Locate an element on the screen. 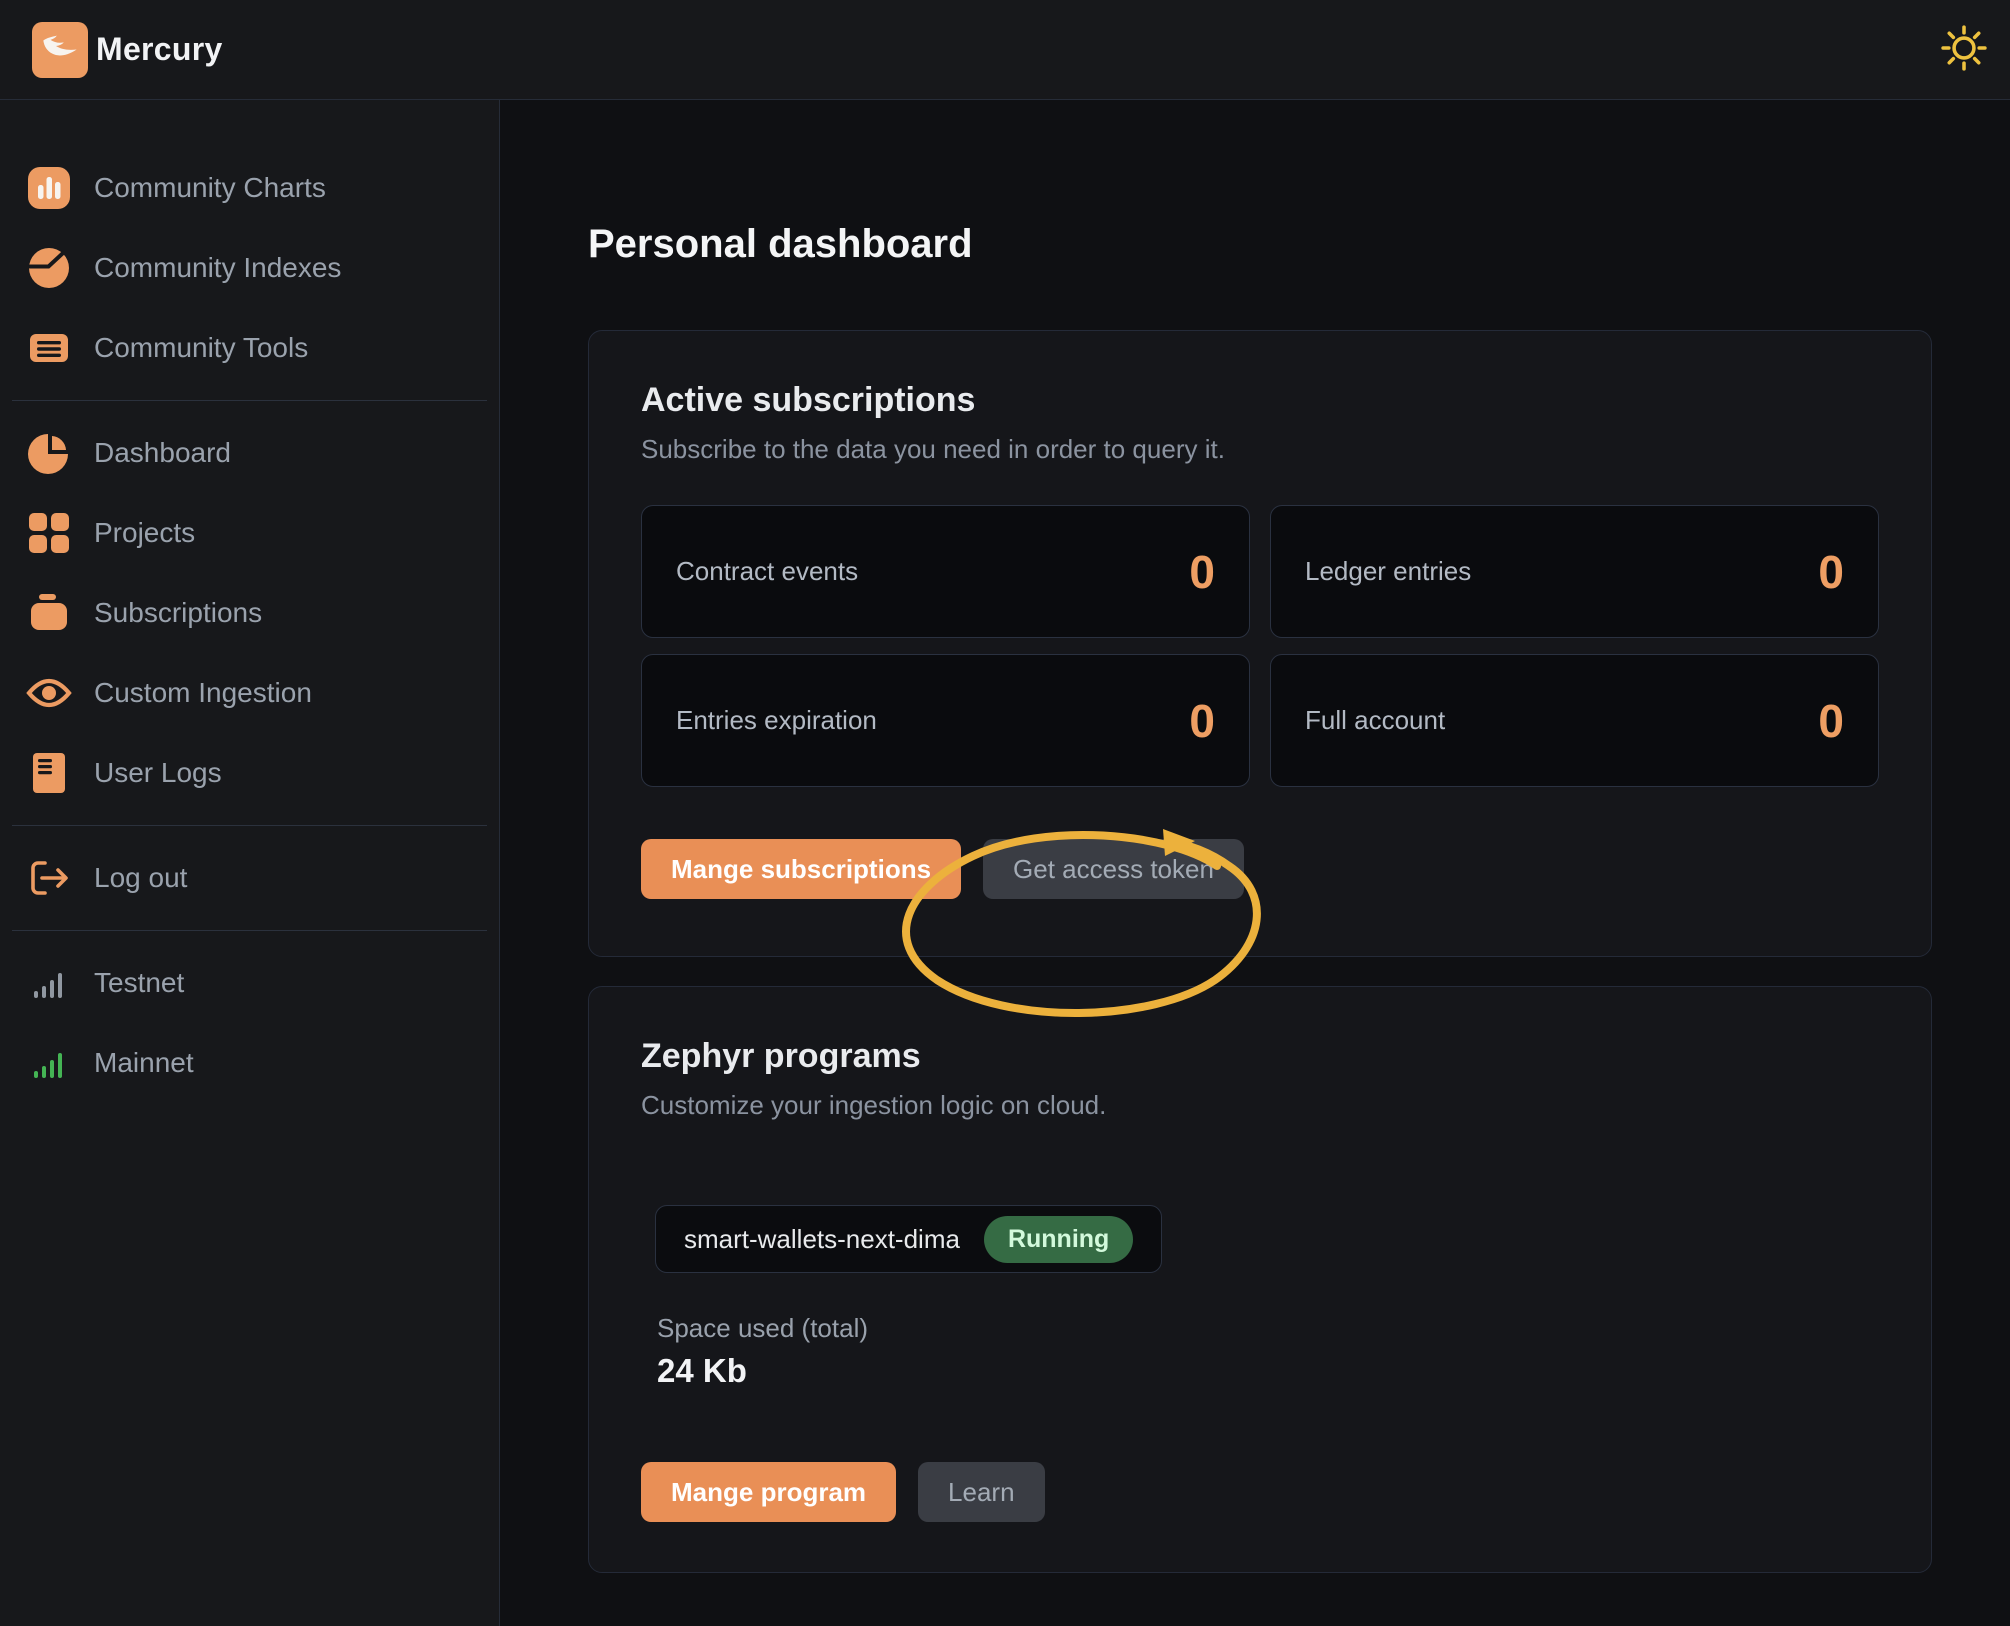  manage-subscriptions-button: Mange subscriptions is located at coordinates (801, 869).